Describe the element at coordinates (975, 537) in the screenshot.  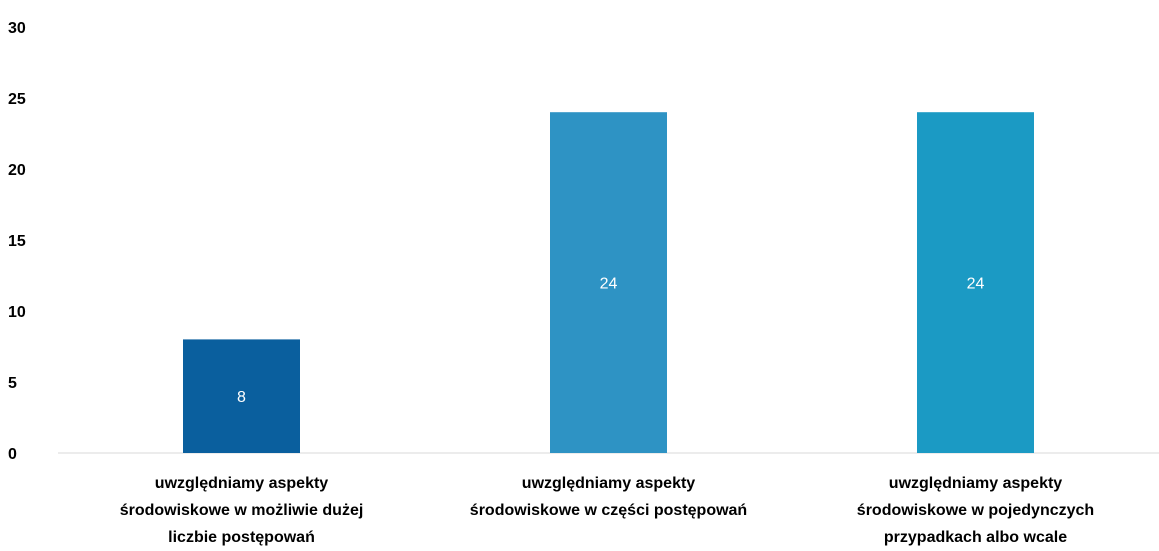
I see `category-label-line: przypadkach albo wcale` at that location.